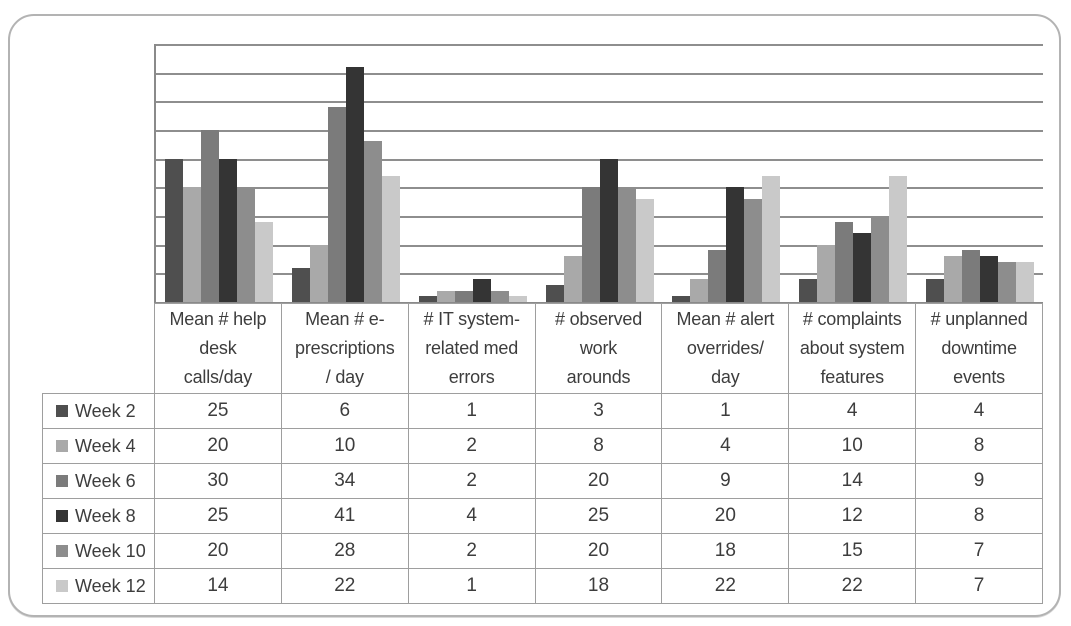  I want to click on table-header-cell-3: # IT system- related med errors, so click(471, 348).